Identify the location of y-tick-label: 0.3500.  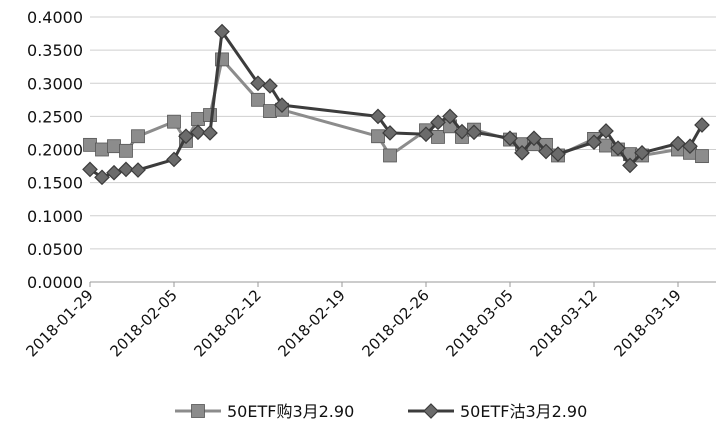
(55, 50).